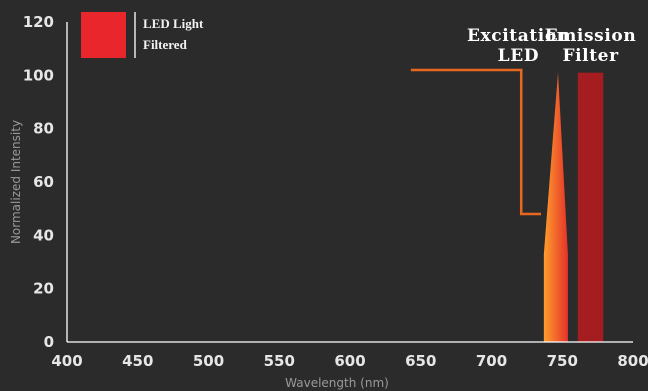  I want to click on x-tick-label: 450, so click(137, 361).